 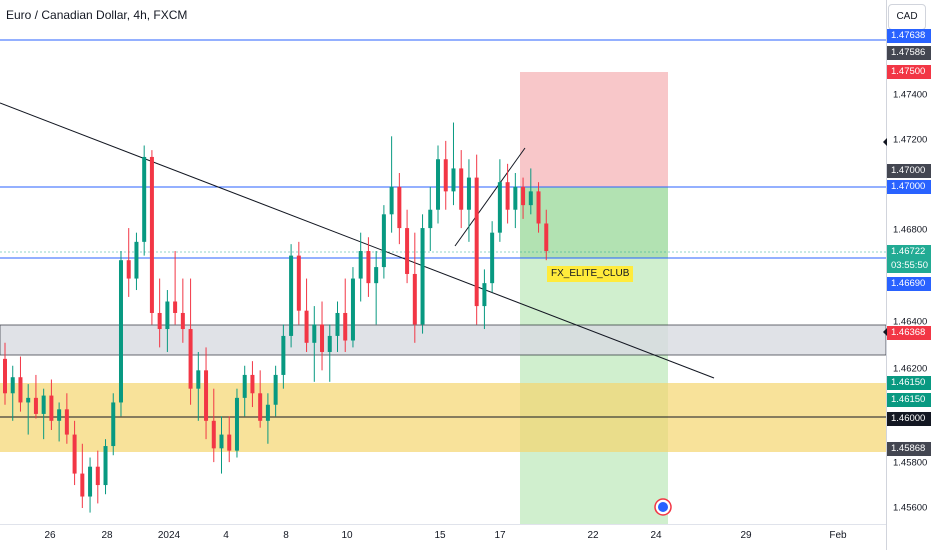 I want to click on time-tick-label: 28, so click(x=107, y=535).